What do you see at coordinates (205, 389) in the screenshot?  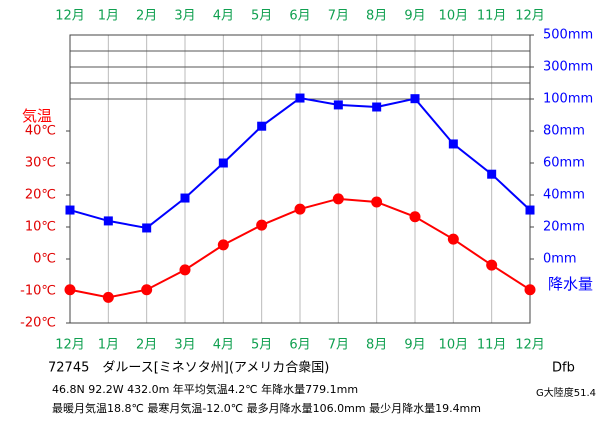 I see `info-line: 46.8N 92.2W 432.0m 年平均気温4.2℃ 年降水量779.1mm` at bounding box center [205, 389].